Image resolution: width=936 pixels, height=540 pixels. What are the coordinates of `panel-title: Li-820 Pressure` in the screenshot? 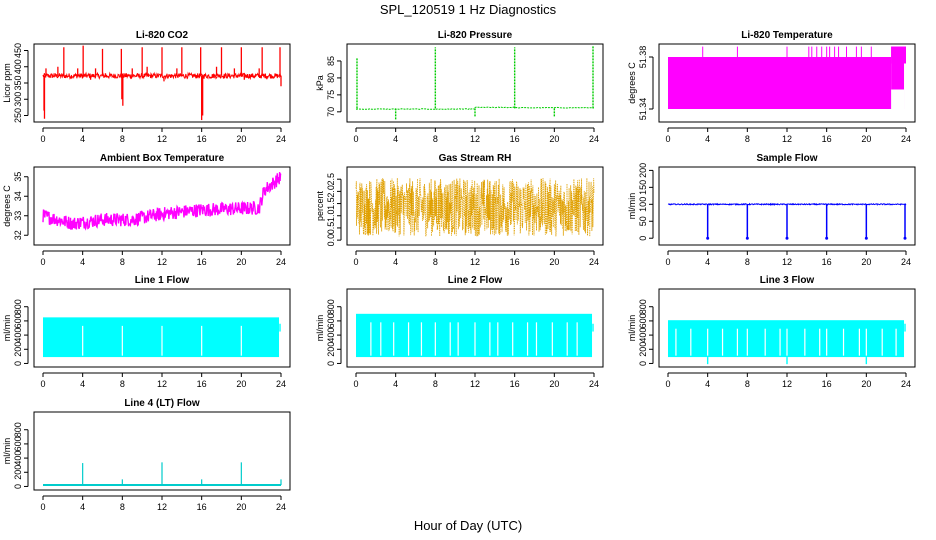 It's located at (475, 35).